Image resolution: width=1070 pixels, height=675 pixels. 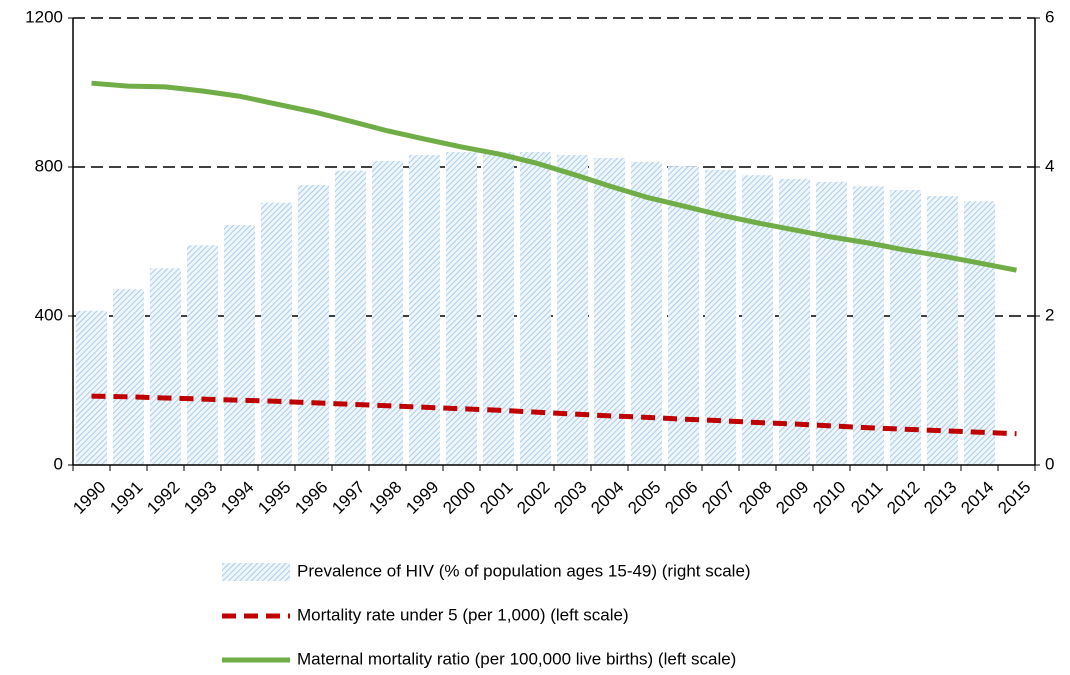 What do you see at coordinates (940, 498) in the screenshot?
I see `x-tick-label: 2013` at bounding box center [940, 498].